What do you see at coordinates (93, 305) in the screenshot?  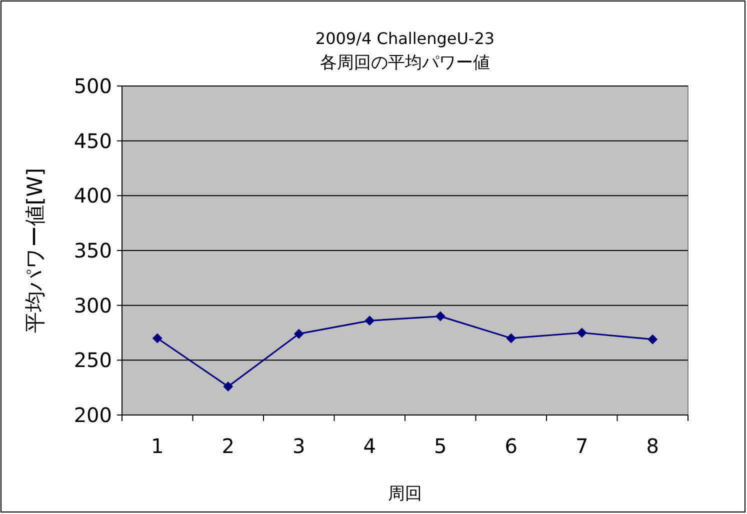 I see `y-tick-label: 300` at bounding box center [93, 305].